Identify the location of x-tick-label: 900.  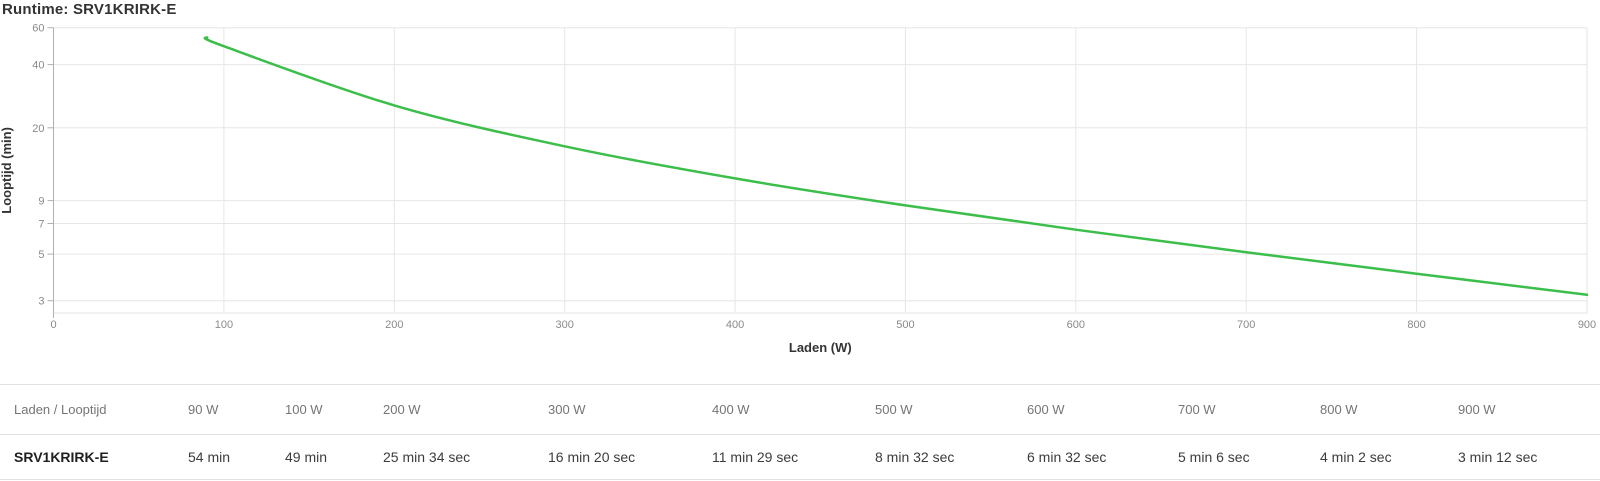
(1587, 325).